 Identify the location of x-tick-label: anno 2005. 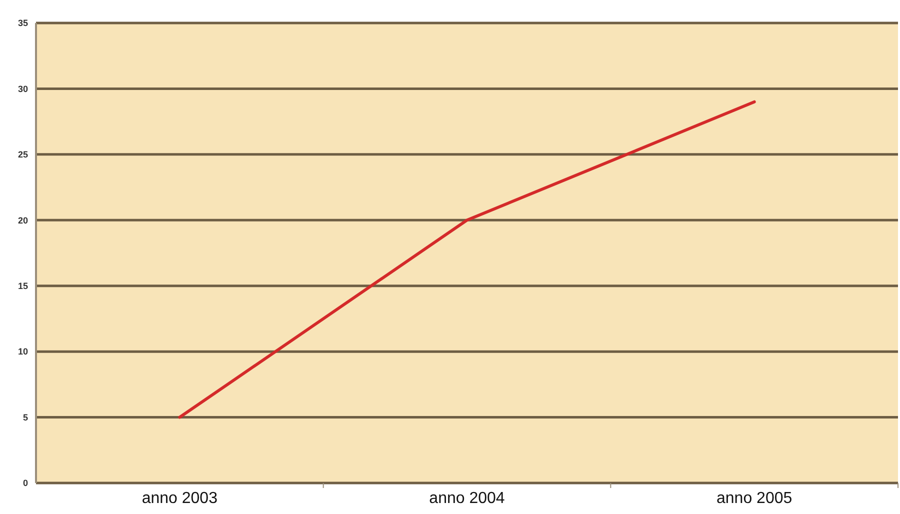
(754, 498).